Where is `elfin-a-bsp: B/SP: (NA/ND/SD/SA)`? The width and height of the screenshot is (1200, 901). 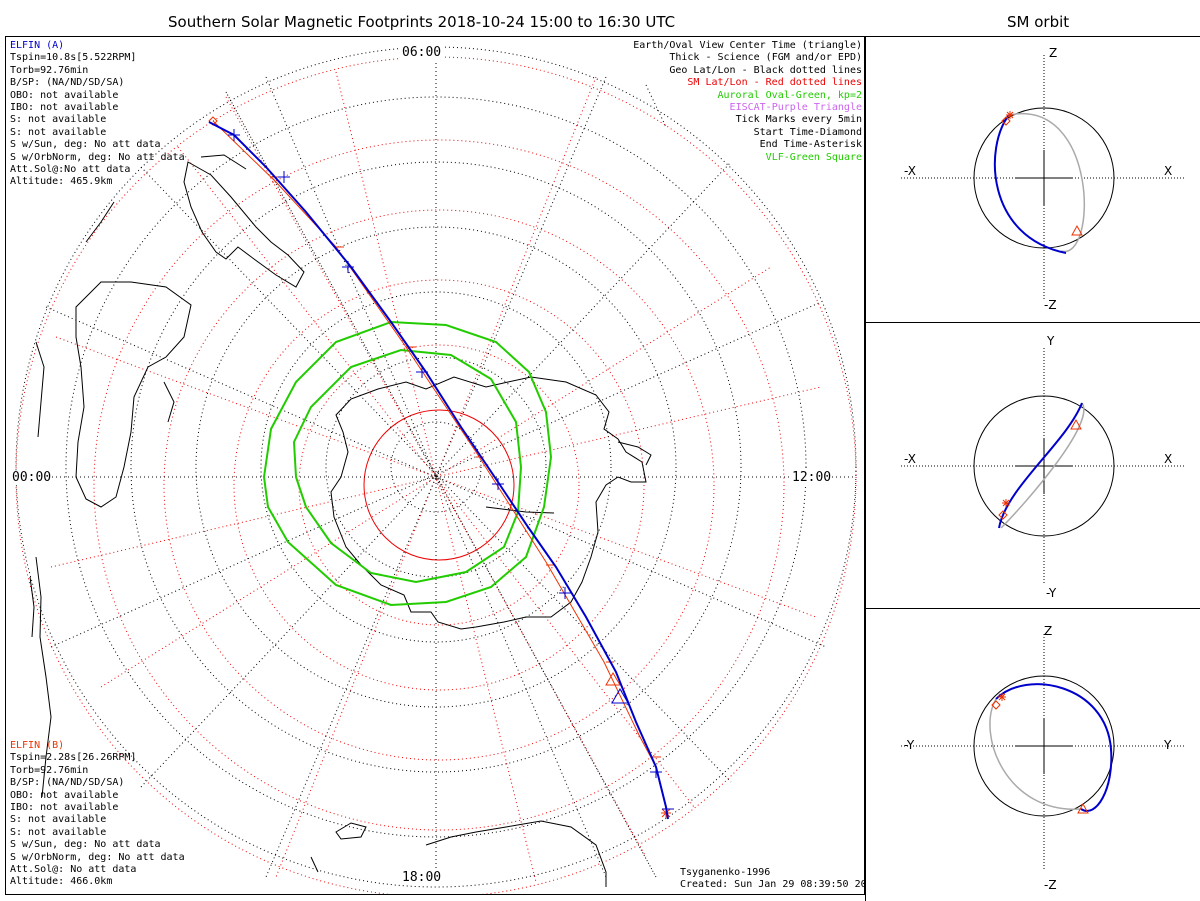
elfin-a-bsp: B/SP: (NA/ND/SD/SA) is located at coordinates (67, 83).